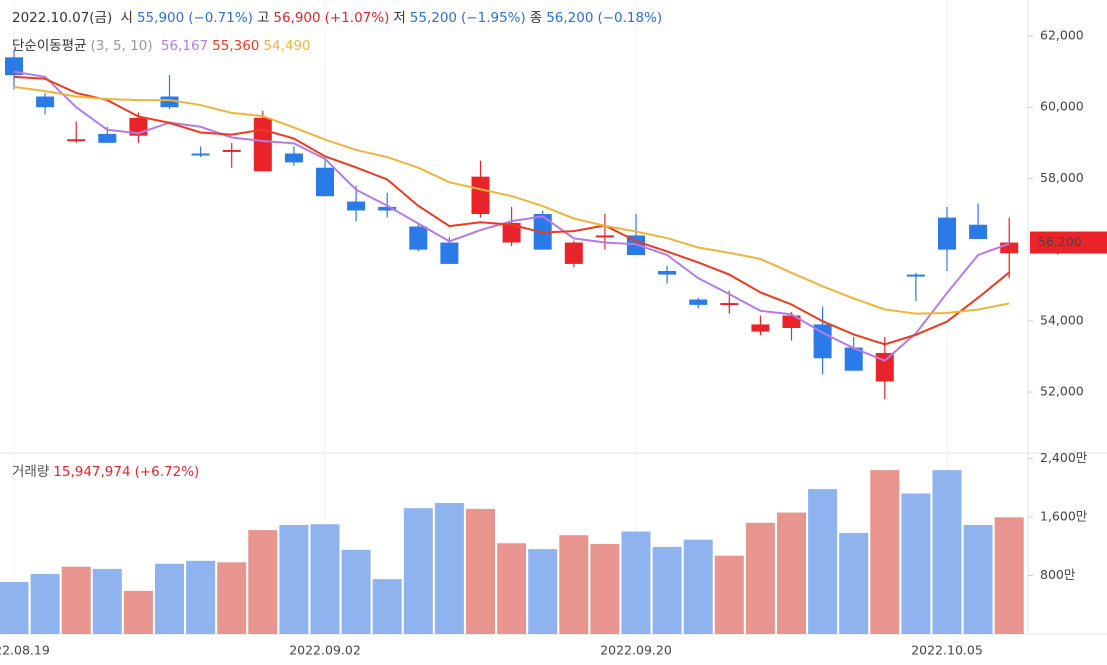 The height and width of the screenshot is (665, 1107). I want to click on ohlc-change: (−1.95%), so click(493, 18).